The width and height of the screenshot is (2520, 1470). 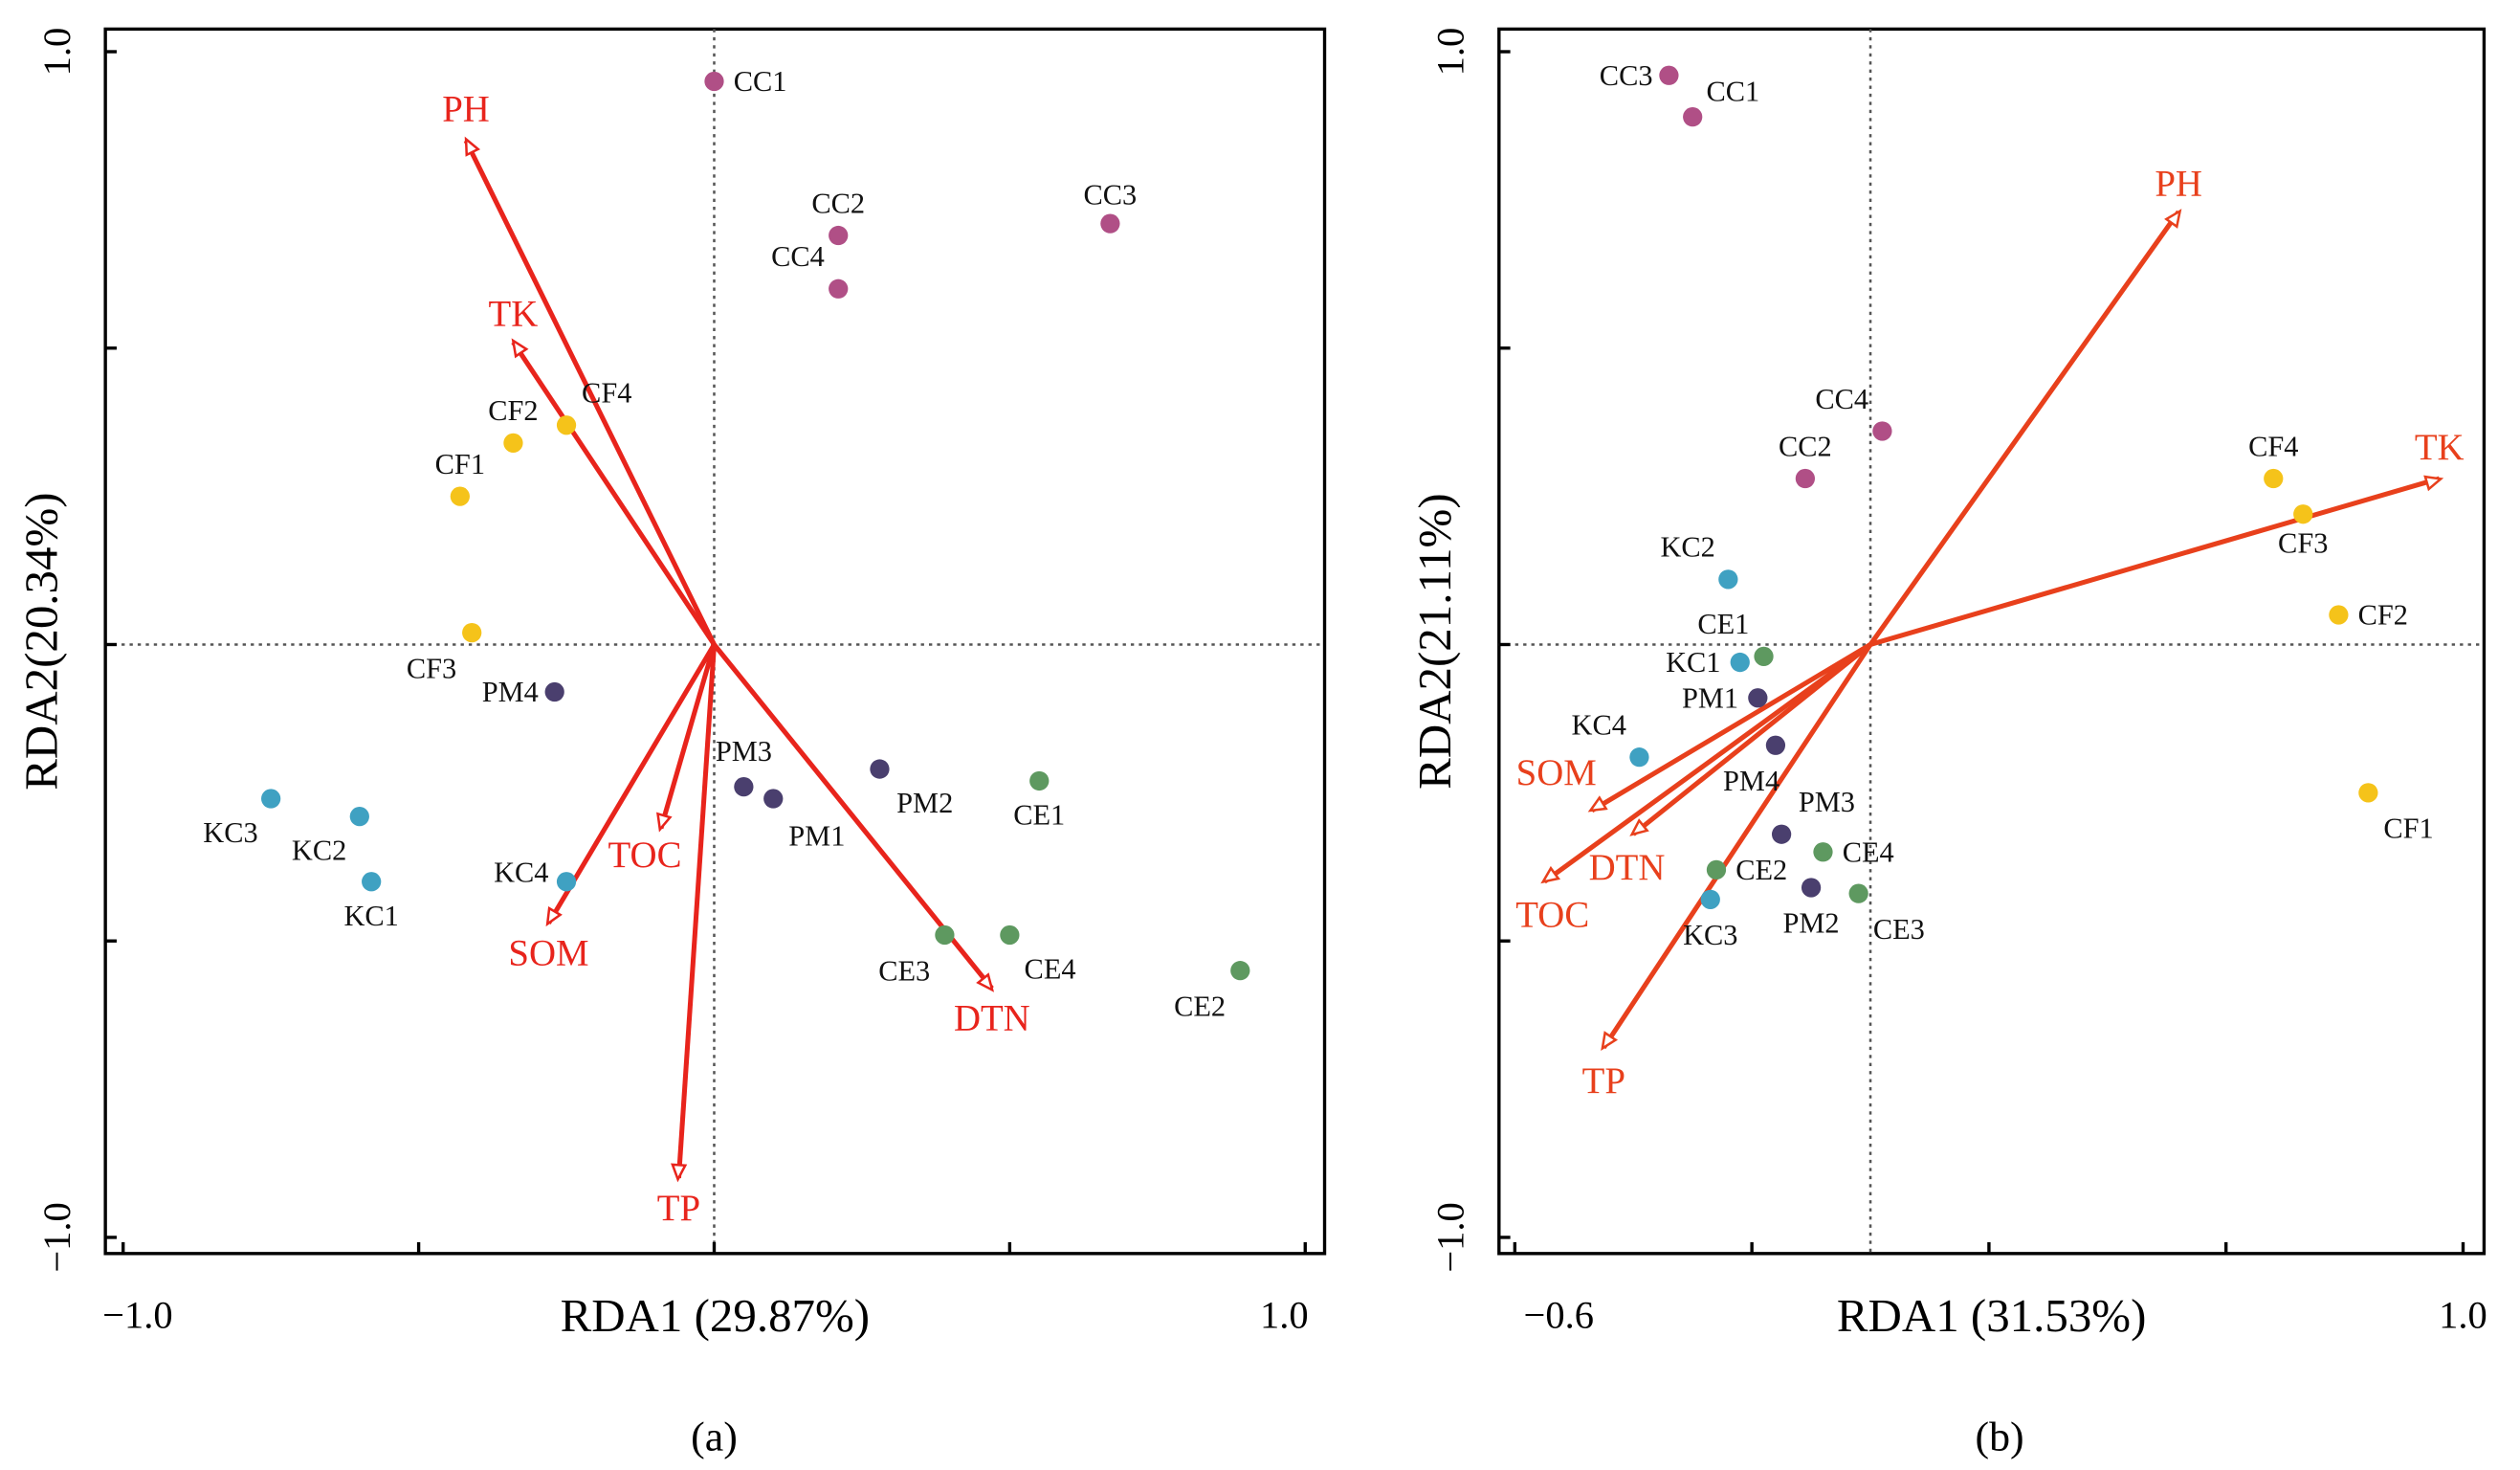 What do you see at coordinates (1599, 725) in the screenshot?
I see `sample-label: KC4` at bounding box center [1599, 725].